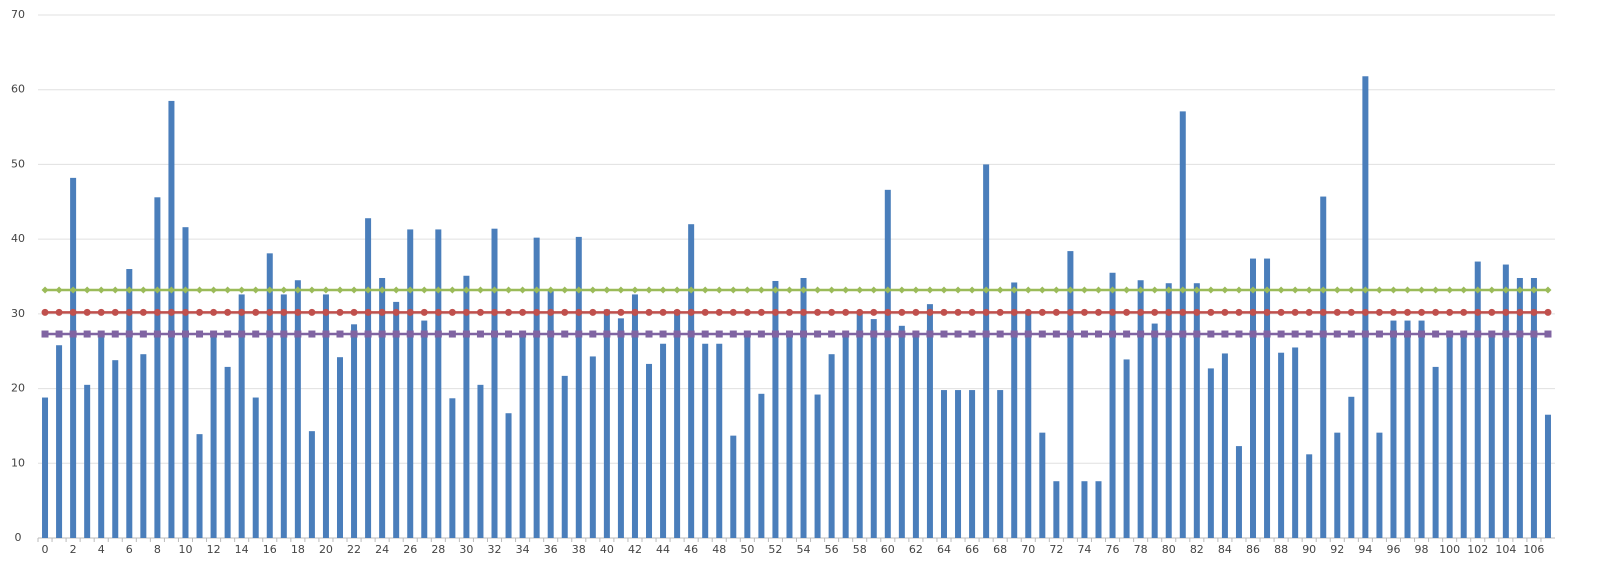 This screenshot has height=578, width=1600. I want to click on x-tick-label: 18, so click(298, 549).